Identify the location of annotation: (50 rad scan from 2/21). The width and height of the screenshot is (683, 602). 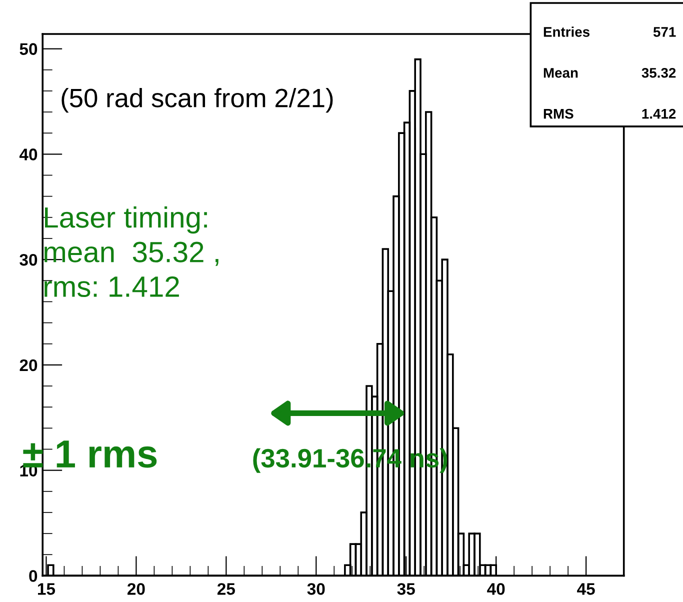
(197, 100).